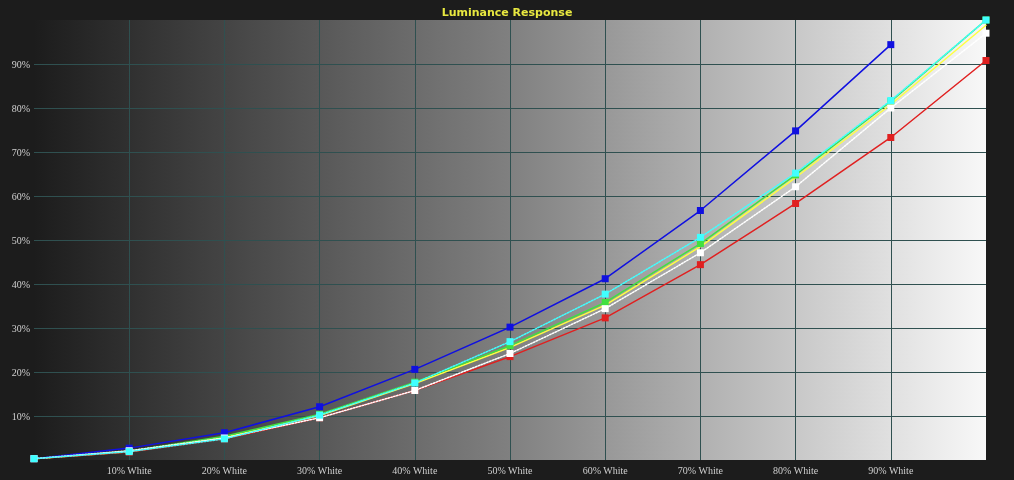 The height and width of the screenshot is (480, 1014). I want to click on x-tick-label: 20% White, so click(224, 470).